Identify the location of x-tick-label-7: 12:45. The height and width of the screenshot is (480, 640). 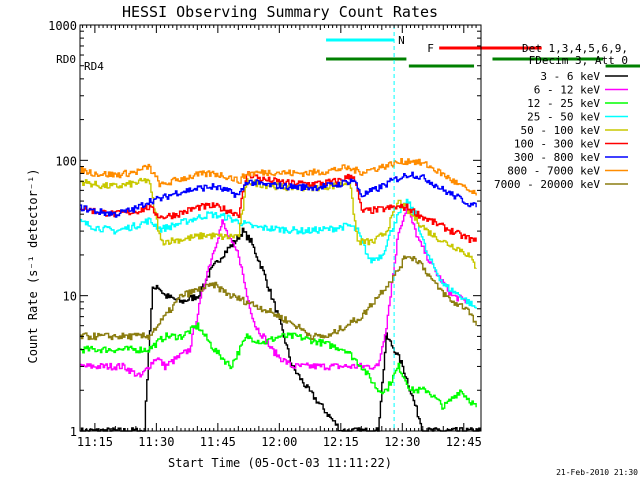
(464, 442).